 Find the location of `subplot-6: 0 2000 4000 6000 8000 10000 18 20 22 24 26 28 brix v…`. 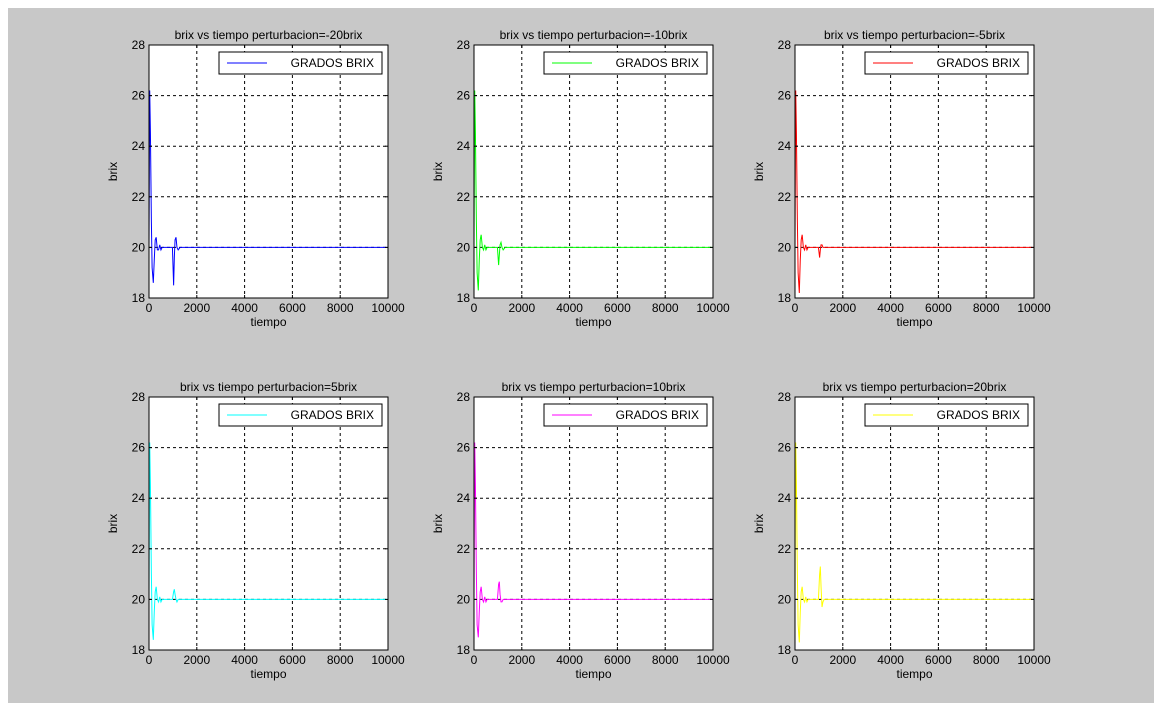

subplot-6: 0 2000 4000 6000 8000 10000 18 20 22 24 26 28 brix v… is located at coordinates (901, 530).